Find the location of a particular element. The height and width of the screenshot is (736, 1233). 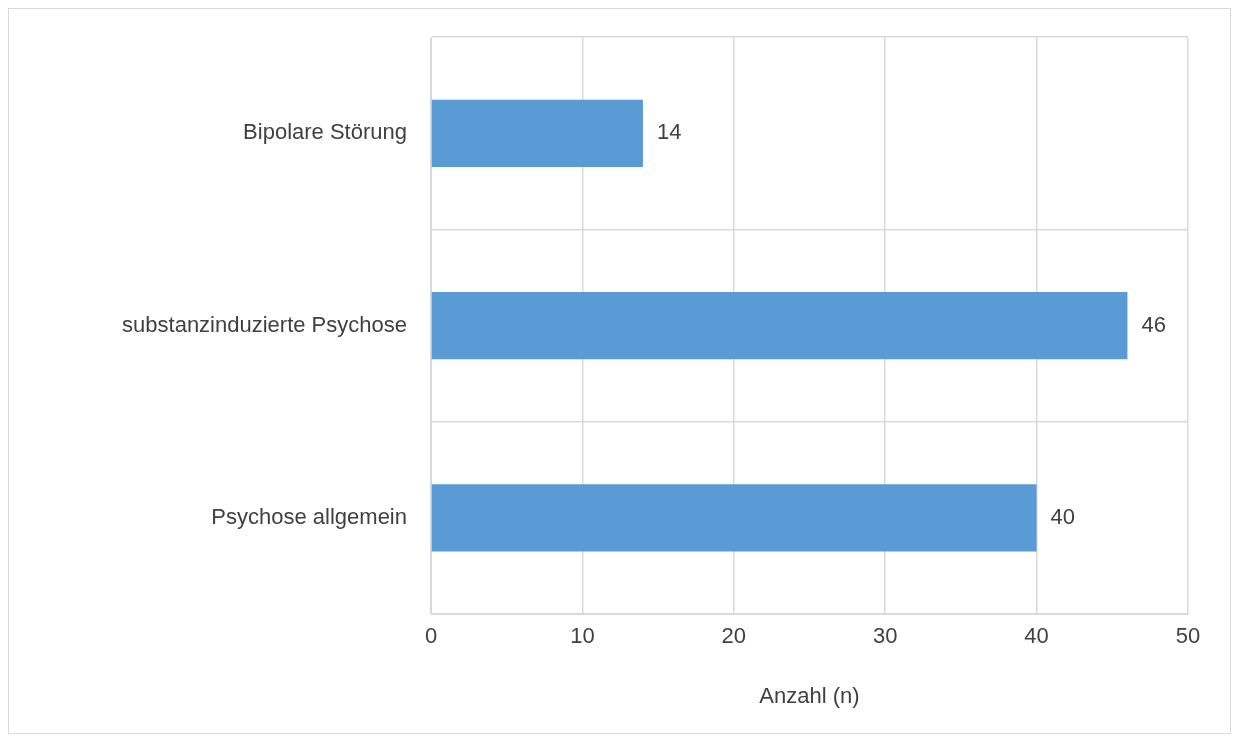

data-label: 40 is located at coordinates (1063, 516).